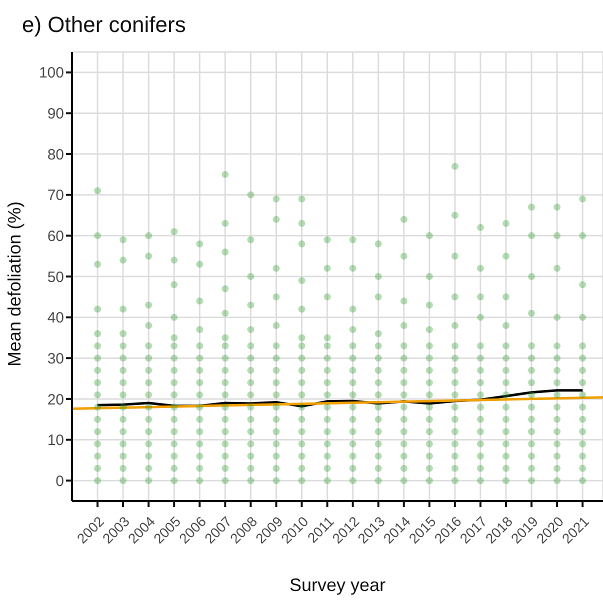 Image resolution: width=603 pixels, height=601 pixels. What do you see at coordinates (60, 481) in the screenshot?
I see `y-tick-label: 0` at bounding box center [60, 481].